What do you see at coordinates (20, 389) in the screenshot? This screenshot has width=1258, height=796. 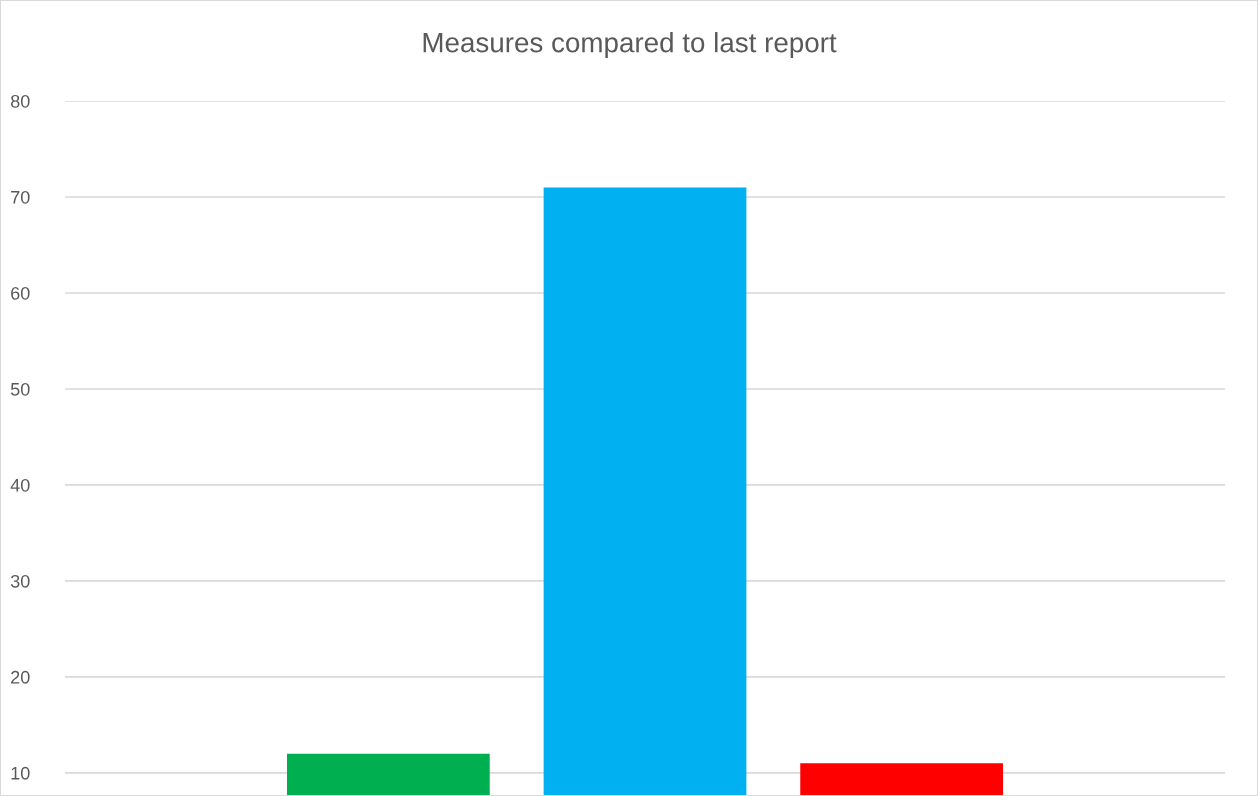 I see `y-tick-label: 50` at bounding box center [20, 389].